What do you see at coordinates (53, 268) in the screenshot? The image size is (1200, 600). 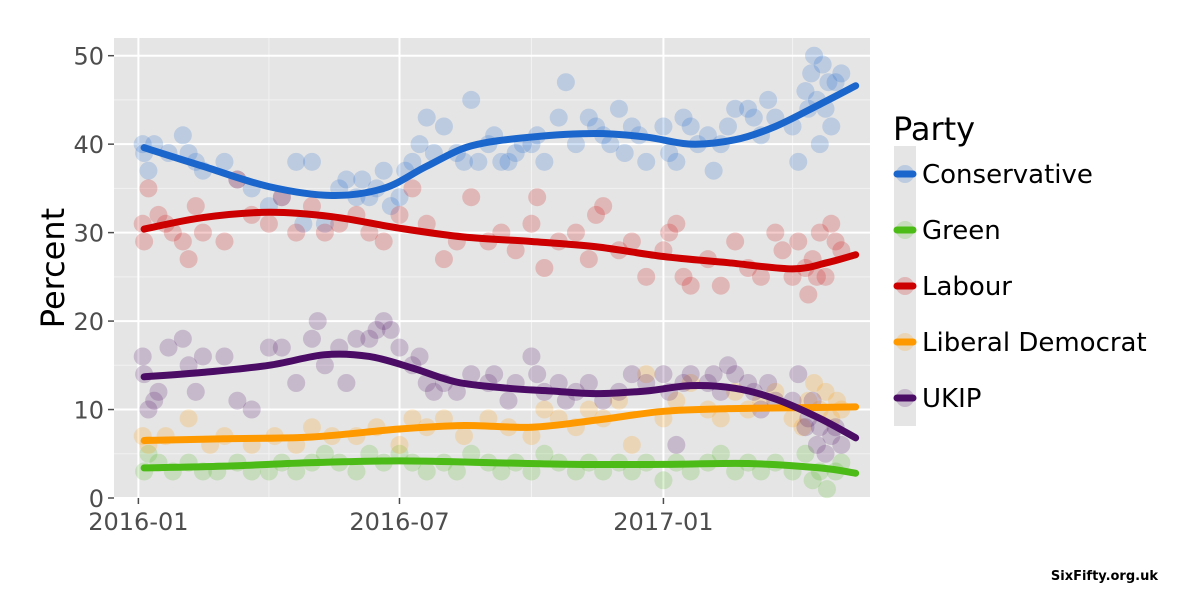 I see `y-axis-label: Percent` at bounding box center [53, 268].